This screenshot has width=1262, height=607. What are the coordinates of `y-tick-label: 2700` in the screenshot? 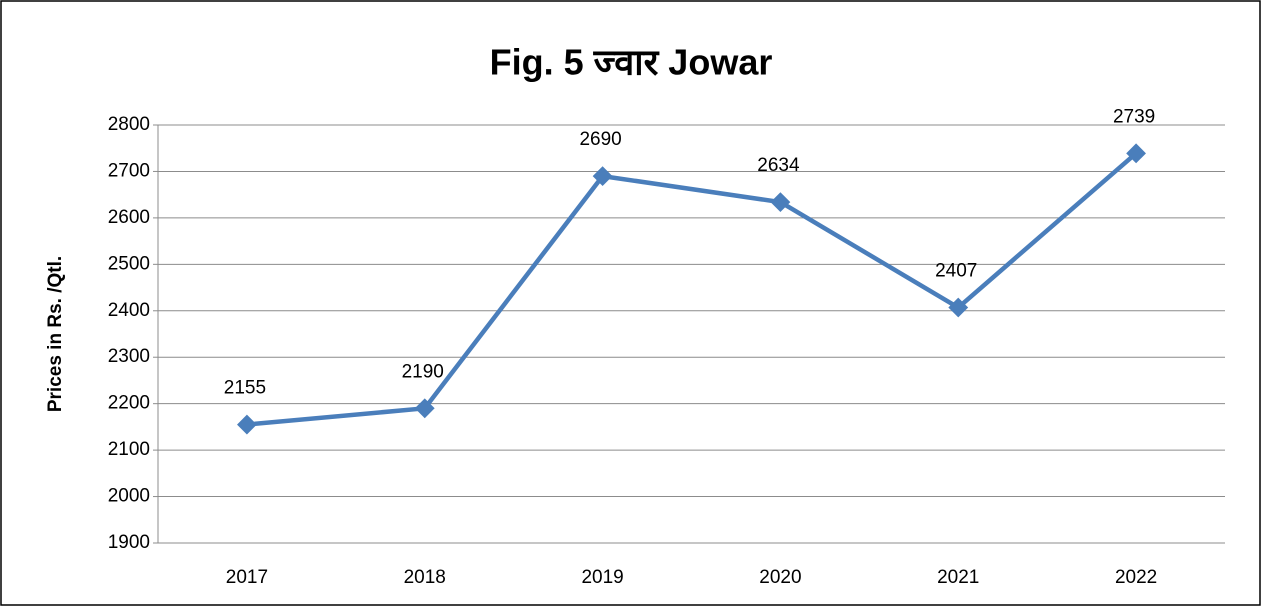 It's located at (129, 170).